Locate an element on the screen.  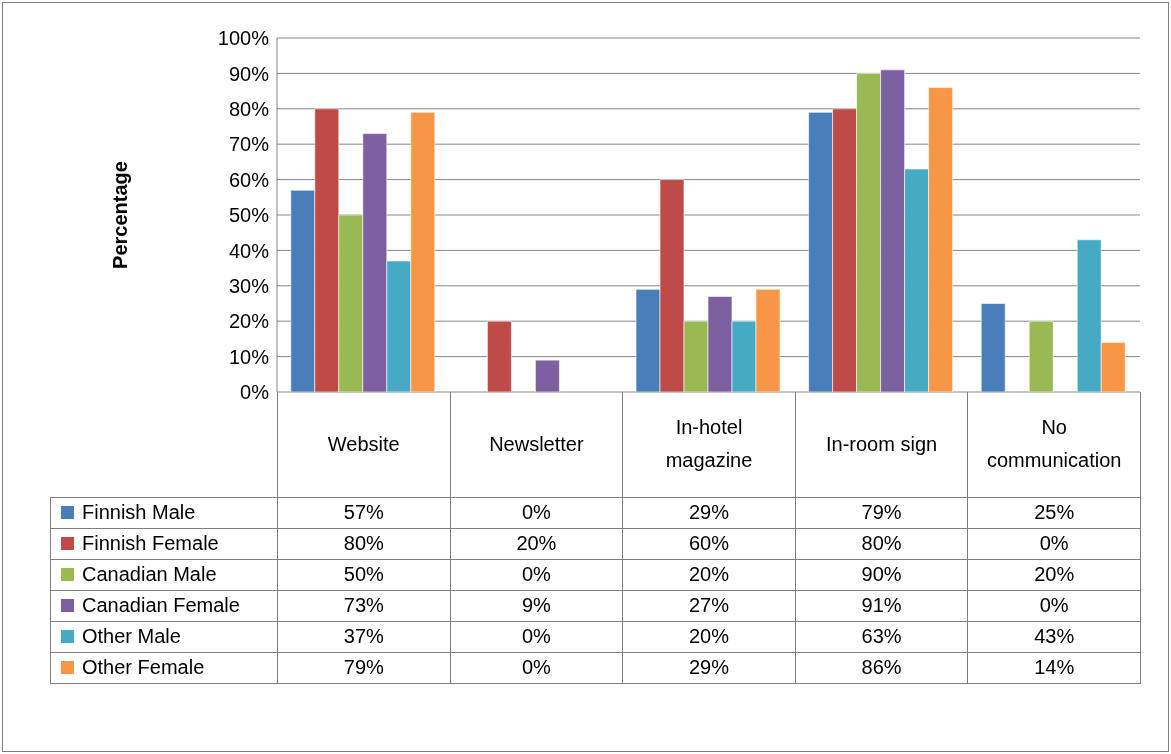
data-label: 63% is located at coordinates (881, 636).